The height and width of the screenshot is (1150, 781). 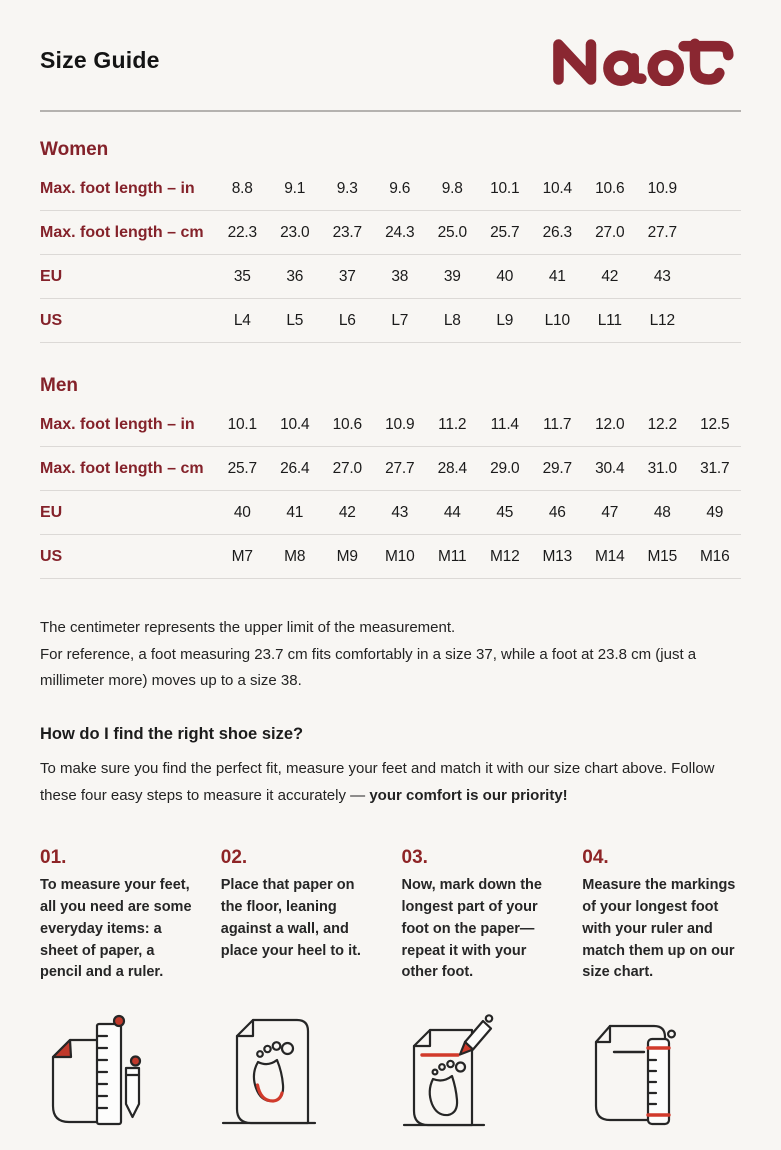 I want to click on step-3-number: 03., so click(x=414, y=858).